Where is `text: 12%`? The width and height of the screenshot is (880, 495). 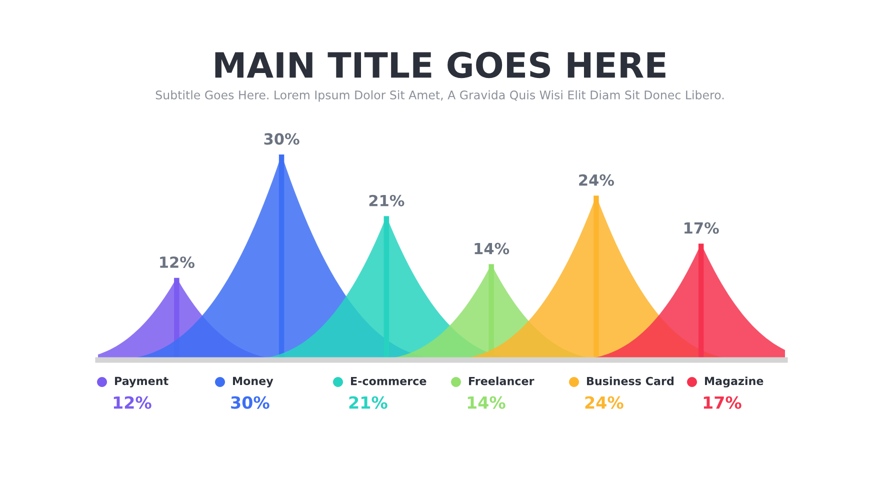 text: 12% is located at coordinates (177, 262).